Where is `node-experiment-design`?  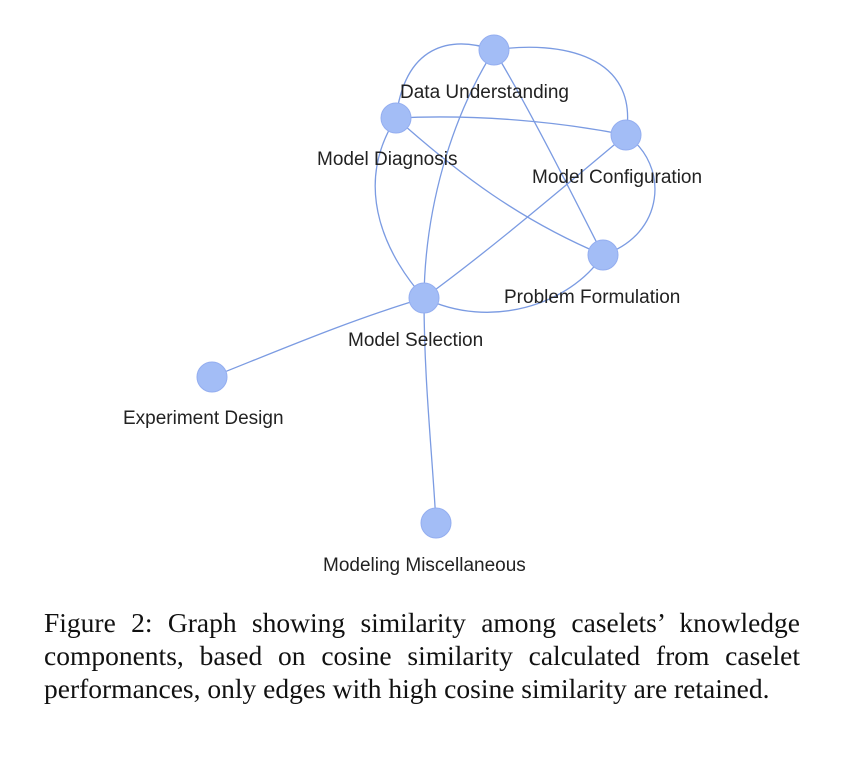 node-experiment-design is located at coordinates (212, 377).